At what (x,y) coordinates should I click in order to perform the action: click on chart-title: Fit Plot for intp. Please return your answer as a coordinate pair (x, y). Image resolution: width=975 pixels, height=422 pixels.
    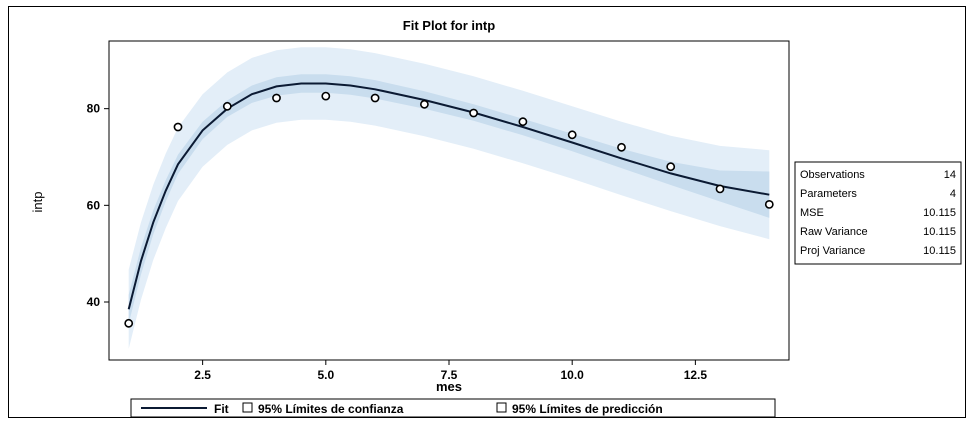
    Looking at the image, I should click on (449, 25).